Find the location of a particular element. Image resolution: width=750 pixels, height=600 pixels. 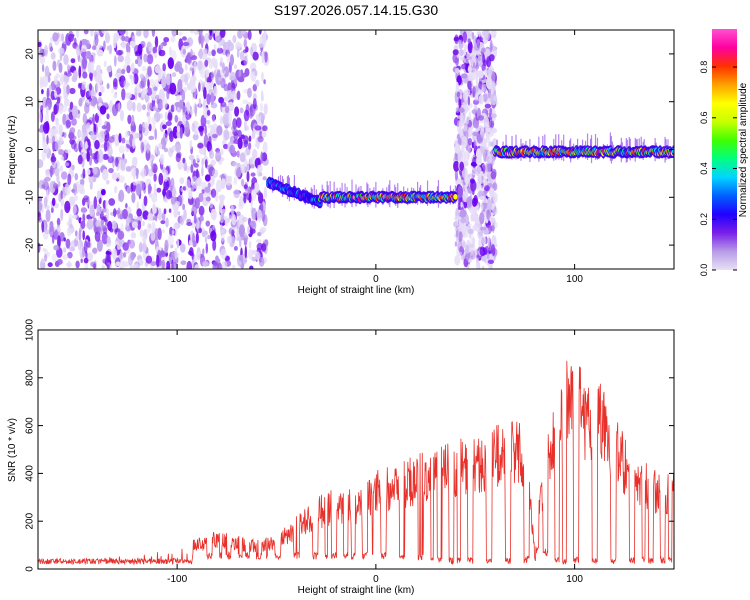

spectrogram-y-label: Frequency (Hz) is located at coordinates (12, 150).